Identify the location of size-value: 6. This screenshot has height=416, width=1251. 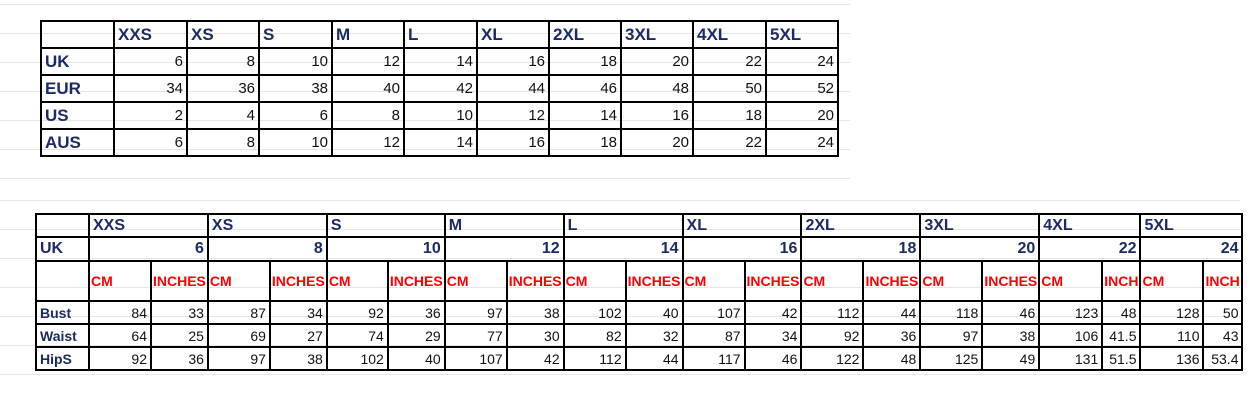
(295, 115).